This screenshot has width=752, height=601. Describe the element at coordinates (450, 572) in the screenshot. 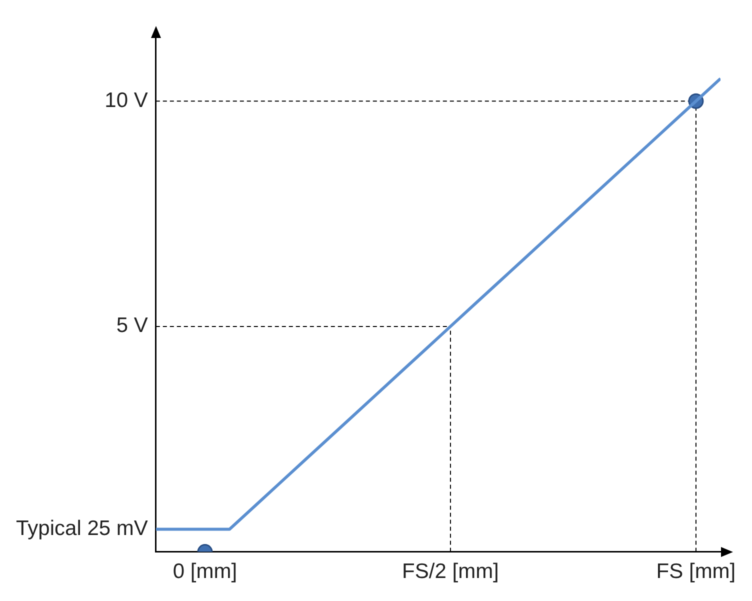

I see `x-tick-label: FS/2 [mm]` at that location.